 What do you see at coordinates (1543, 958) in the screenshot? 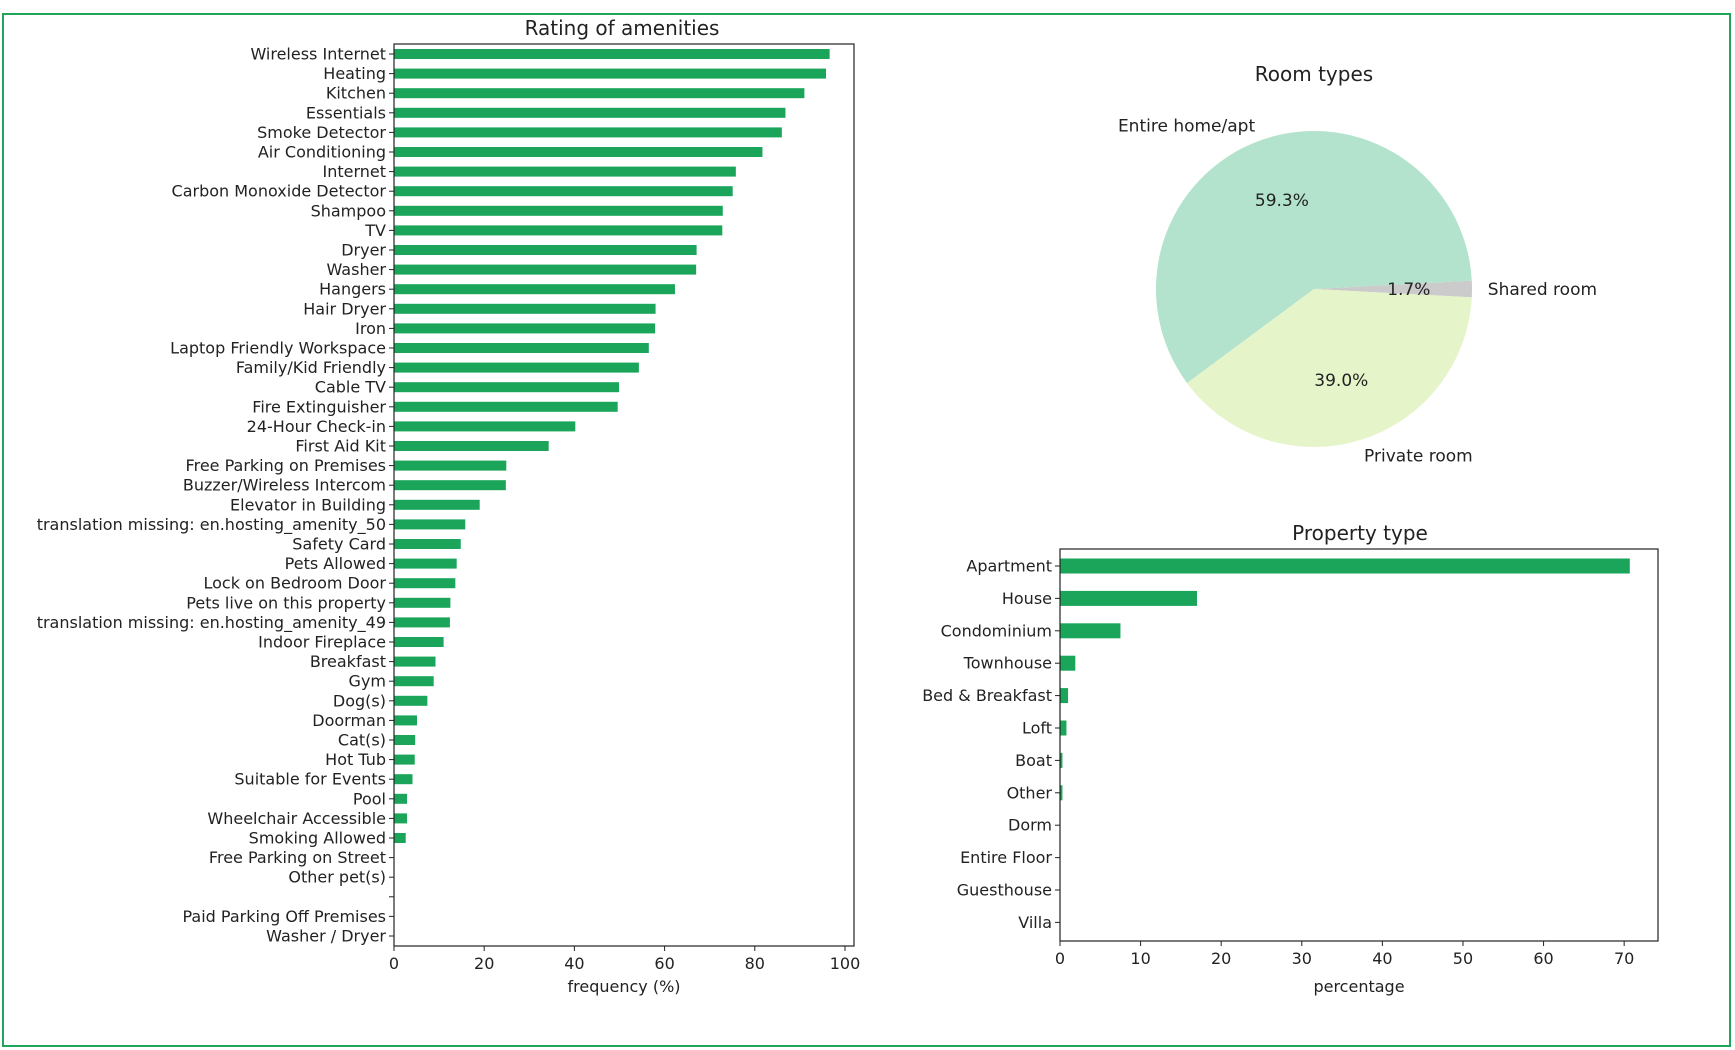
I see `property-xtick-60: 60` at bounding box center [1543, 958].